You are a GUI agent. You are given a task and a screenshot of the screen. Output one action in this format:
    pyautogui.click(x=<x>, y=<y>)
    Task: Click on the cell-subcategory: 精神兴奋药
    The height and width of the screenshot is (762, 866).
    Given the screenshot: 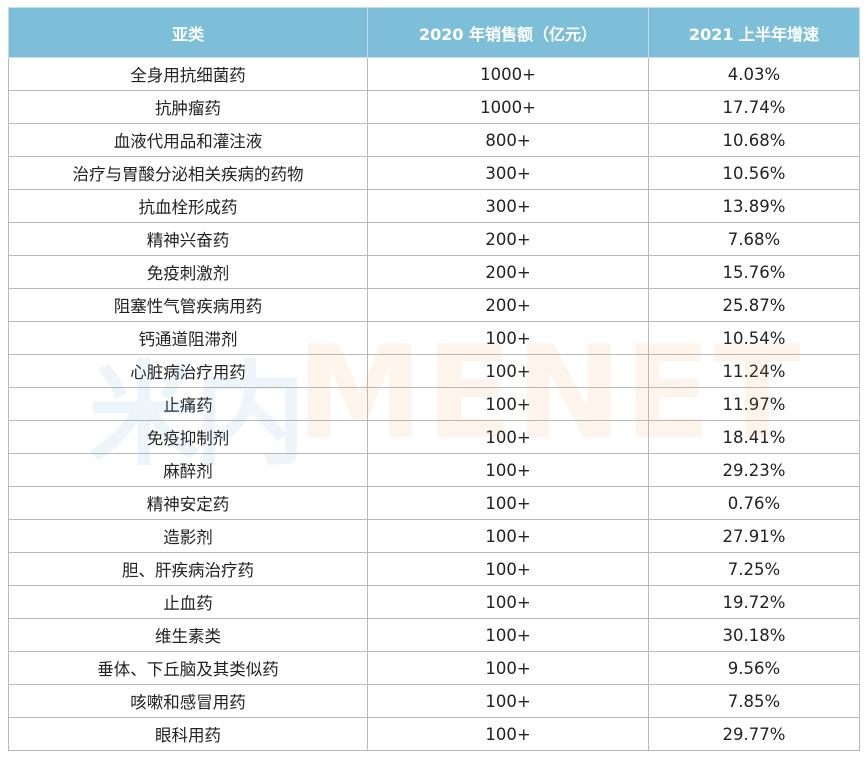 What is the action you would take?
    pyautogui.click(x=188, y=239)
    